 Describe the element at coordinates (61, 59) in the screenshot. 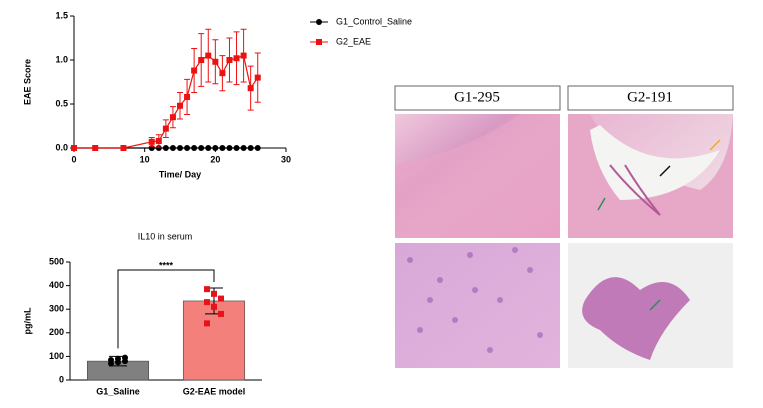

I see `y-tick-label: 1.0` at that location.